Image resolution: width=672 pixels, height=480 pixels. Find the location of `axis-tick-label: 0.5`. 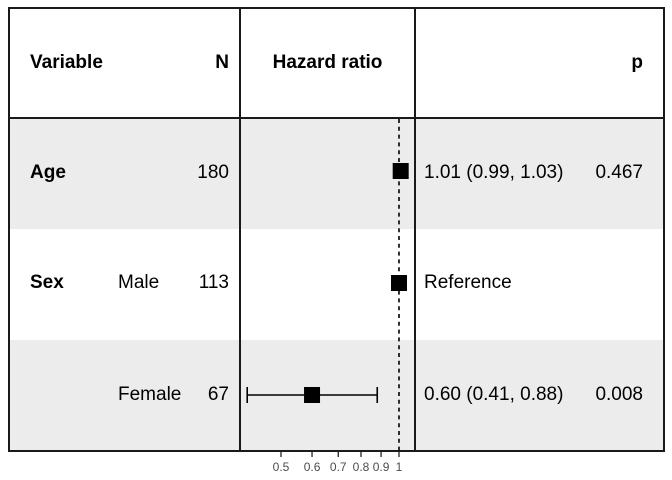

axis-tick-label: 0.5 is located at coordinates (281, 467).